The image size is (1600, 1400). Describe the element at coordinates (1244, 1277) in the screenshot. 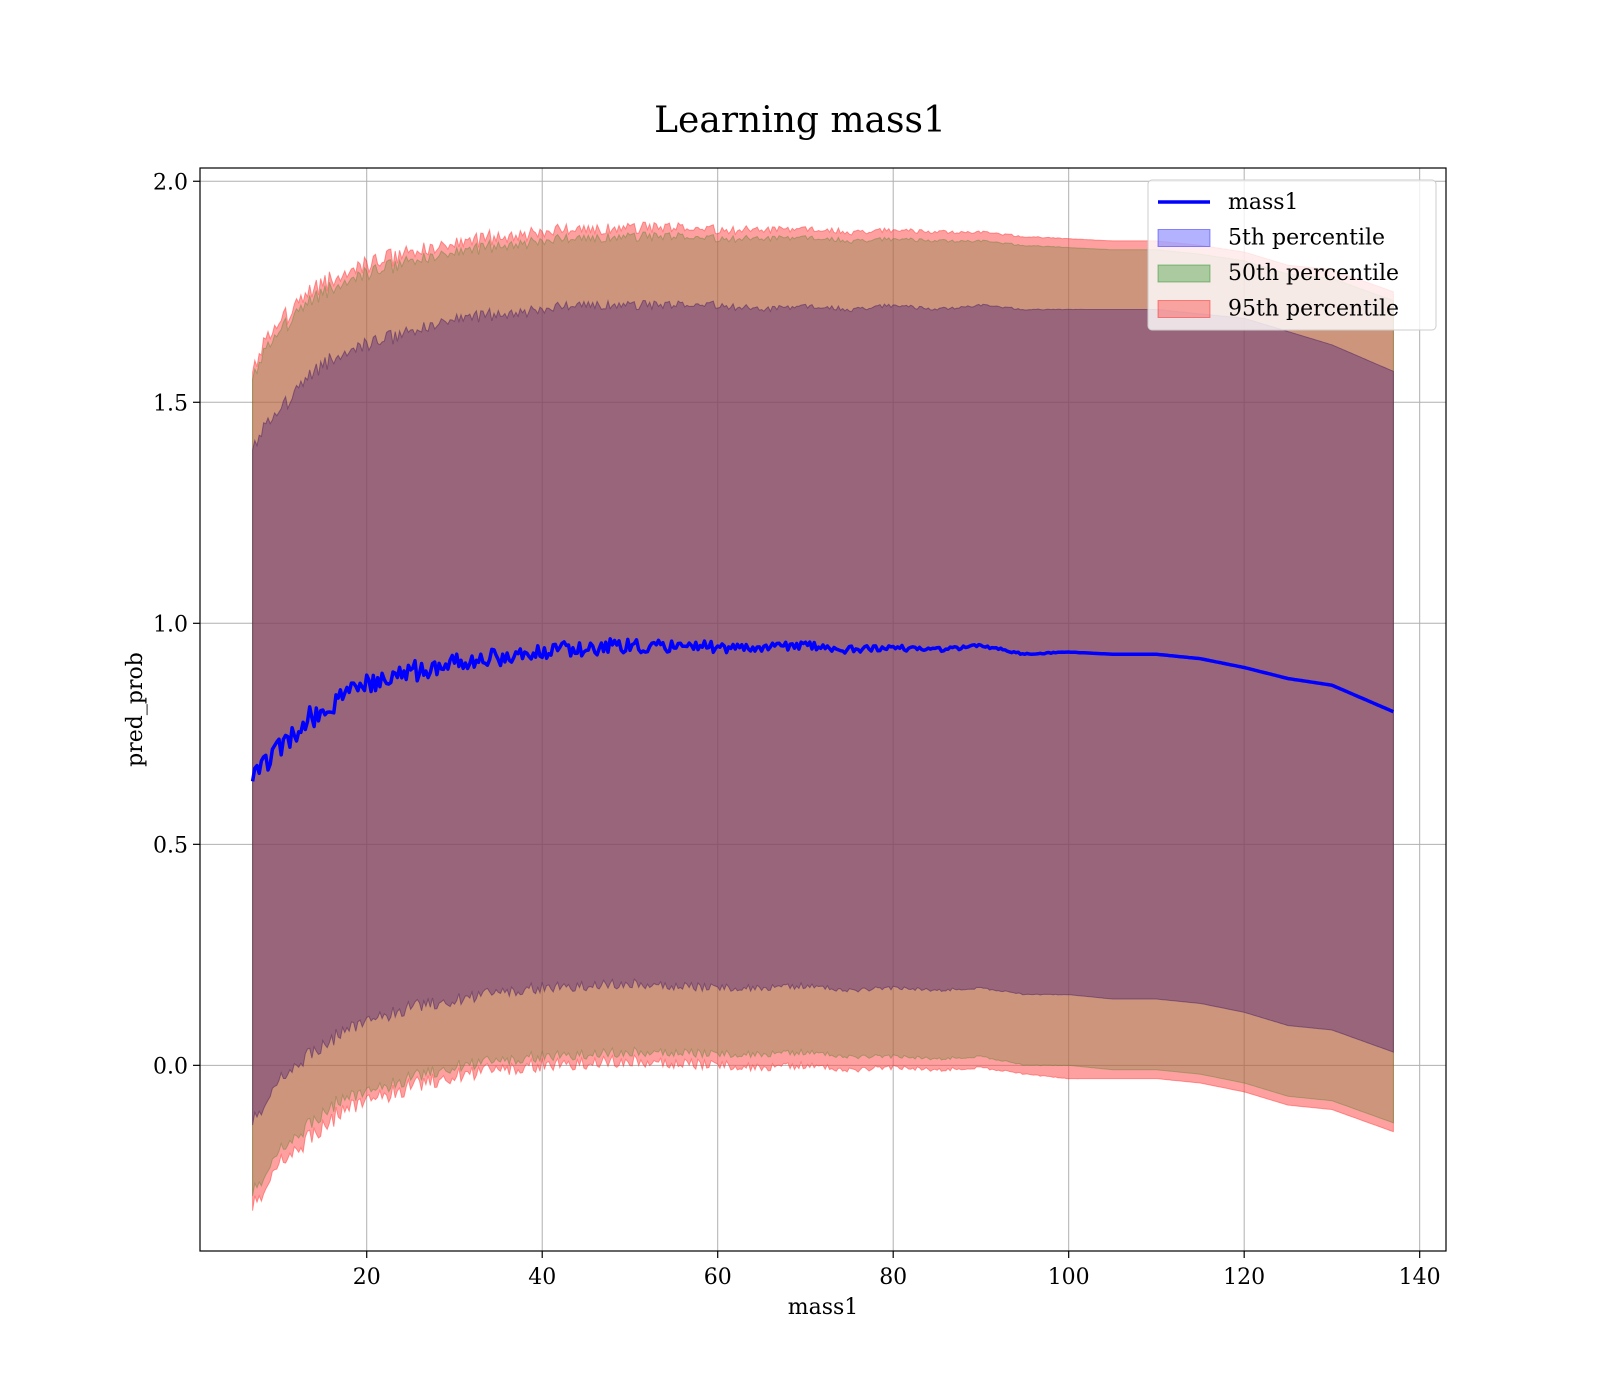

I see `x-tick-label: 120` at that location.